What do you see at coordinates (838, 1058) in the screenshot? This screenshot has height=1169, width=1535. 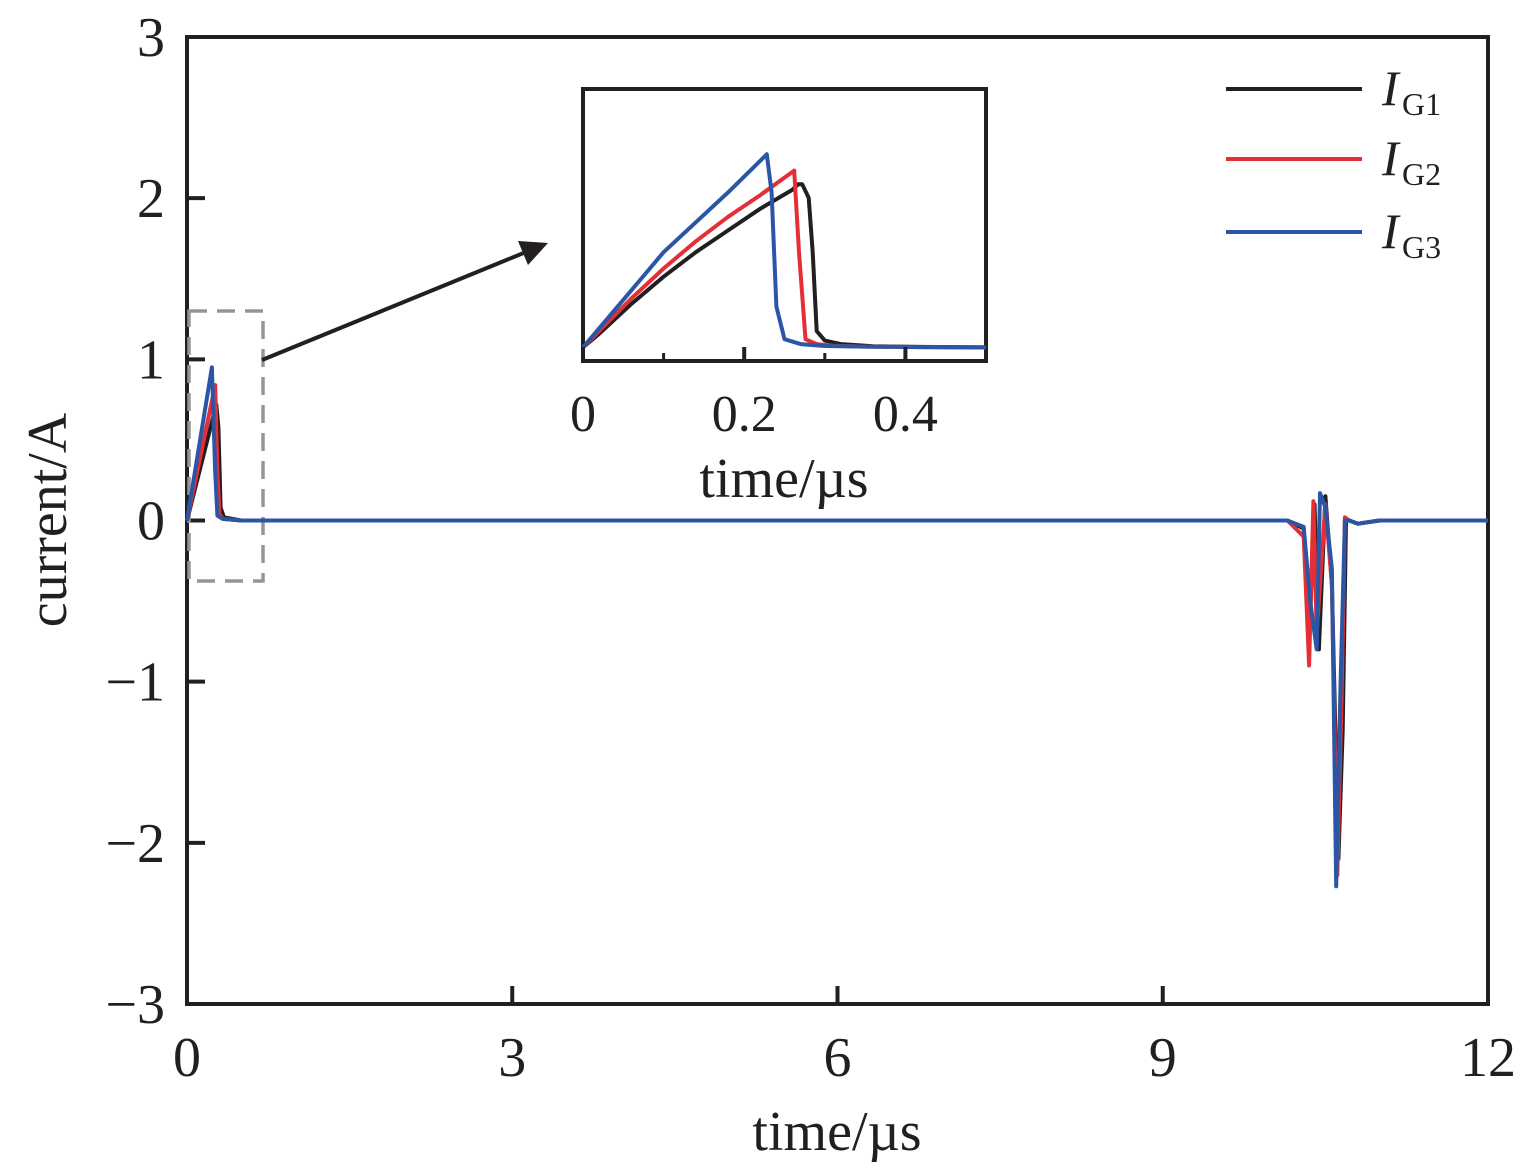 I see `x-tick-label: 6` at bounding box center [838, 1058].